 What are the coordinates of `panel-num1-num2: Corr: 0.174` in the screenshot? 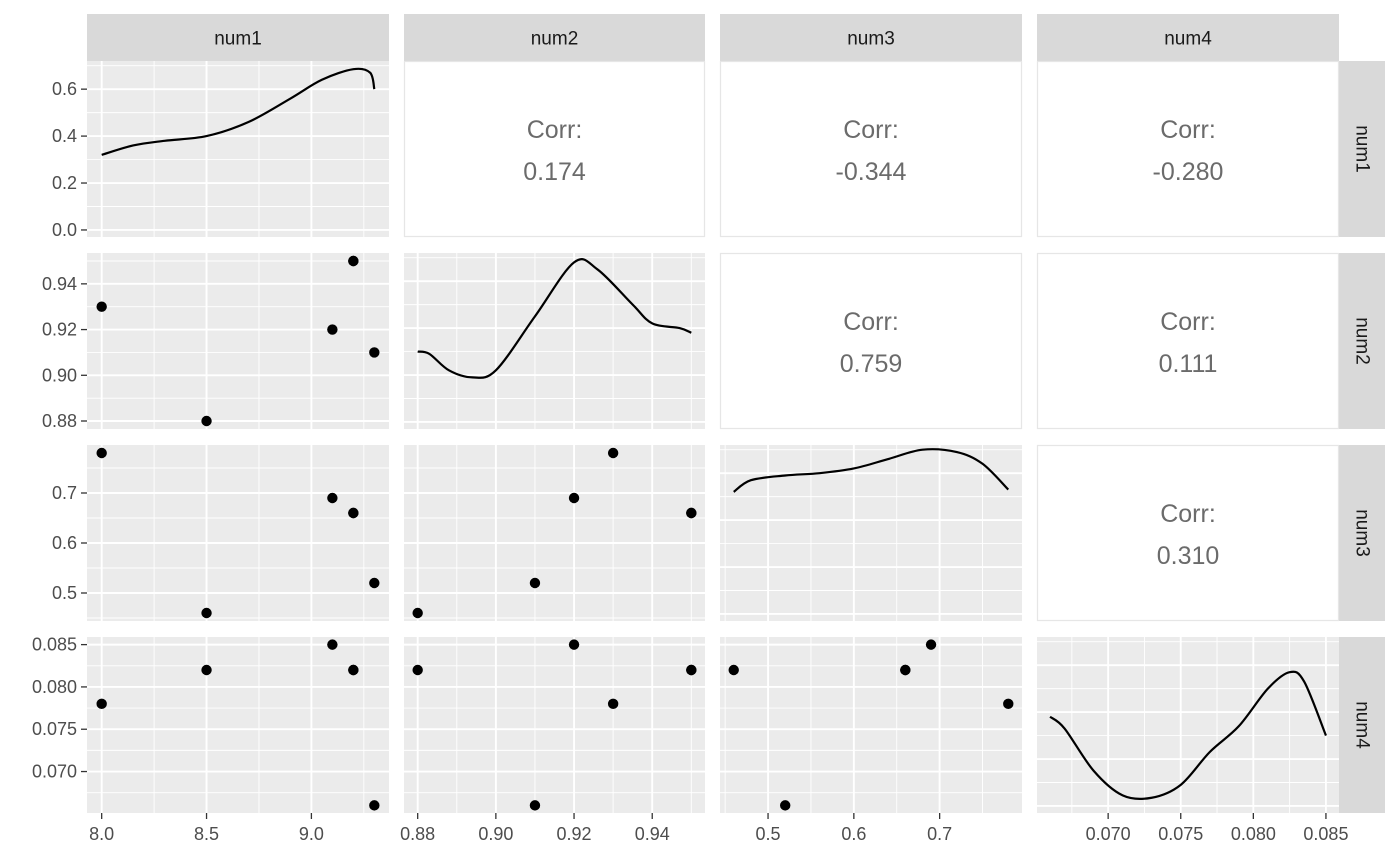 It's located at (554, 149).